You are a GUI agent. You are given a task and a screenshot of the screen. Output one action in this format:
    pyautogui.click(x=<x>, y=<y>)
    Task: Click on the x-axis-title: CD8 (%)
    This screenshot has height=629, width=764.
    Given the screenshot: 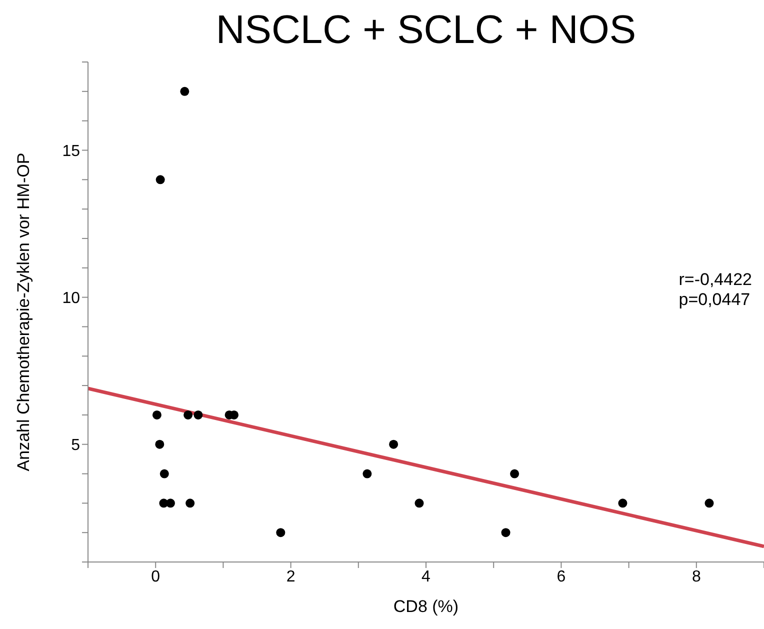 What is the action you would take?
    pyautogui.click(x=426, y=606)
    